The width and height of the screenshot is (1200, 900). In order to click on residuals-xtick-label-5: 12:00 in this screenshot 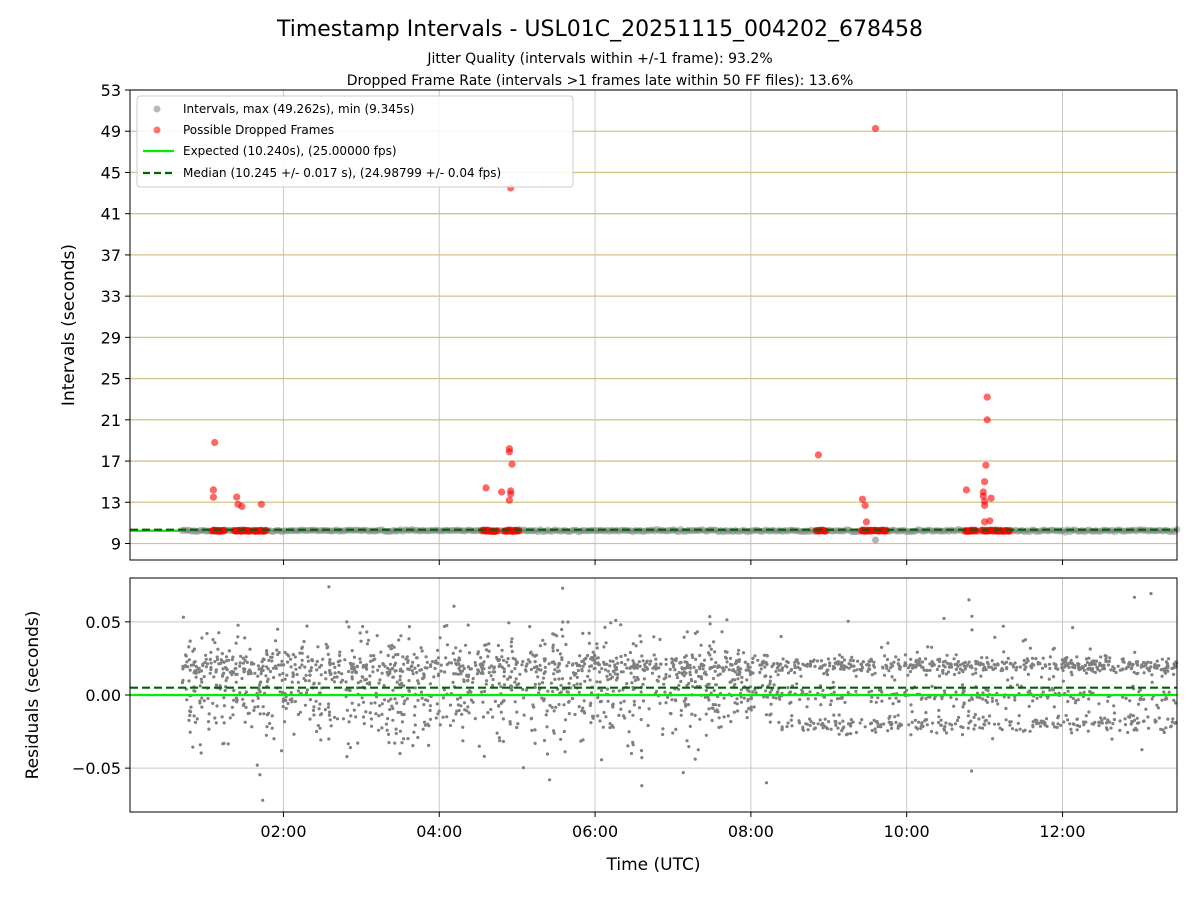, I will do `click(1062, 831)`.